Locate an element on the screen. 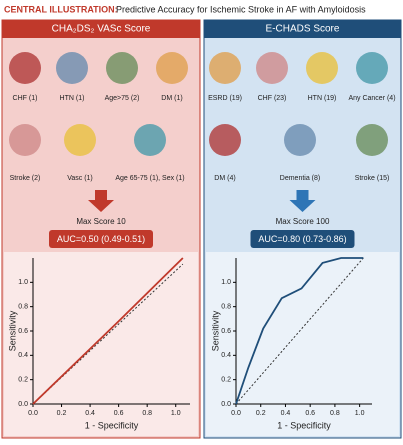  max-score: Max Score 100 is located at coordinates (303, 221).